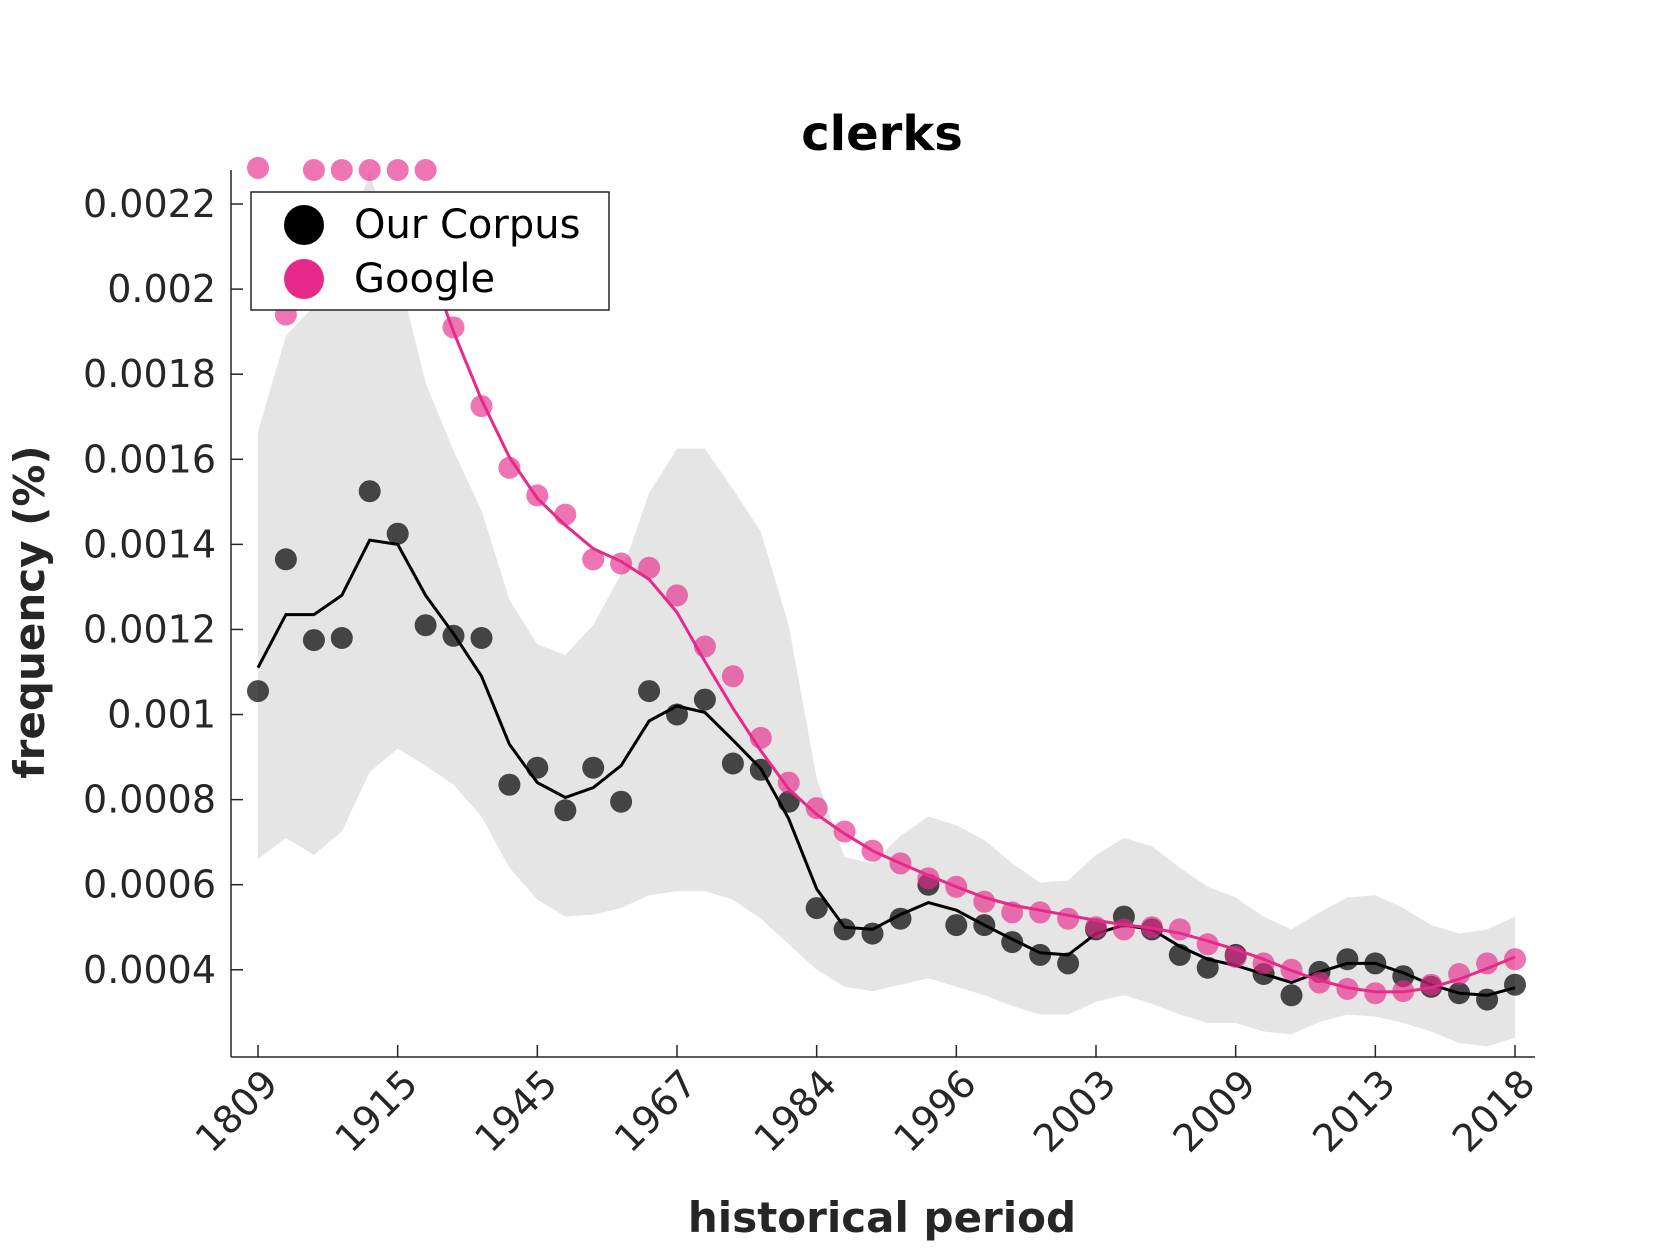  I want to click on chart-title: clerks, so click(882, 134).